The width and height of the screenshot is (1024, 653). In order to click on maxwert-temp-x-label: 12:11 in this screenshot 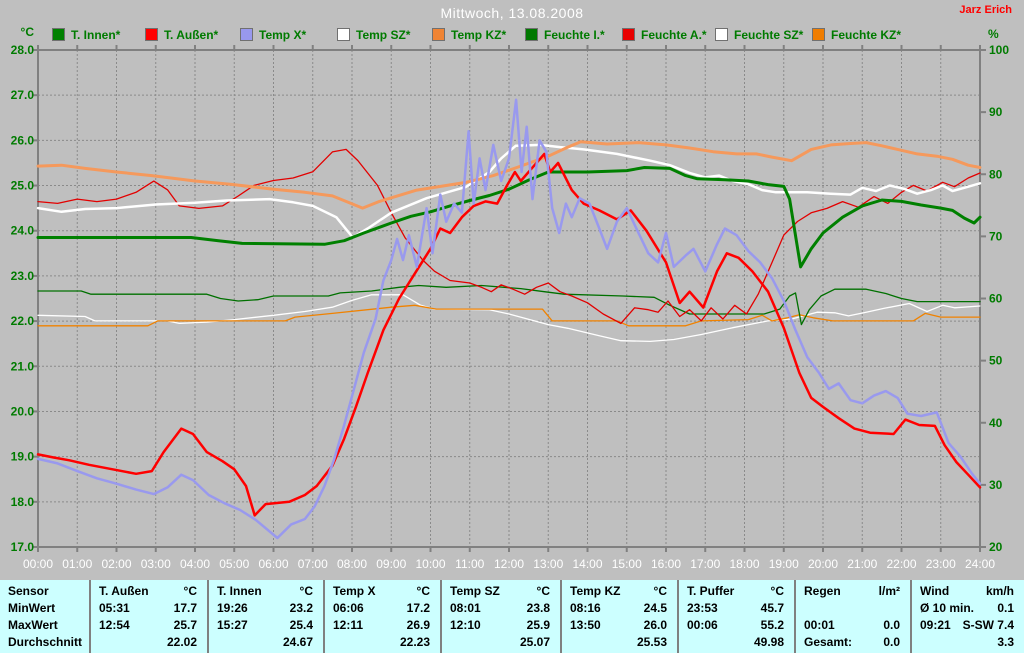, I will do `click(348, 625)`.